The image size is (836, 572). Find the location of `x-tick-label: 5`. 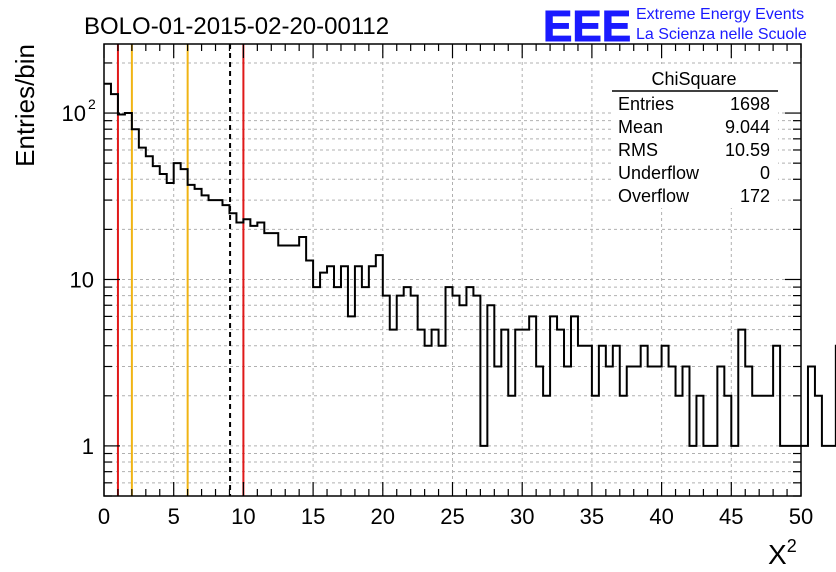

x-tick-label: 5 is located at coordinates (174, 516).